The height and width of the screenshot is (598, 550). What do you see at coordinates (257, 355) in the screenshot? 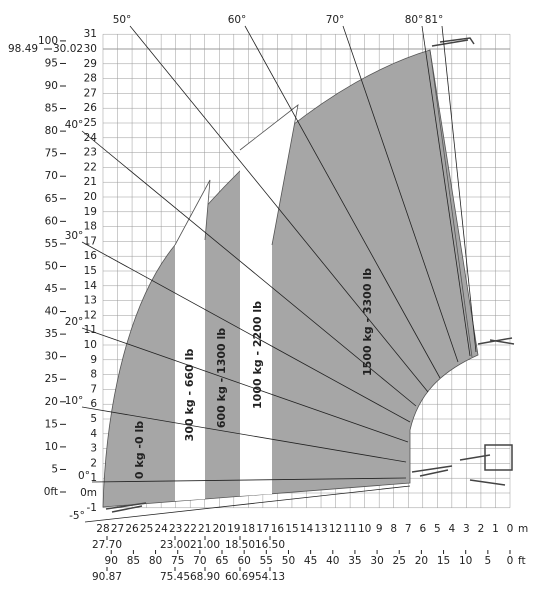
I see `zone-label: 1000 kg - 2200 lb` at bounding box center [257, 355].